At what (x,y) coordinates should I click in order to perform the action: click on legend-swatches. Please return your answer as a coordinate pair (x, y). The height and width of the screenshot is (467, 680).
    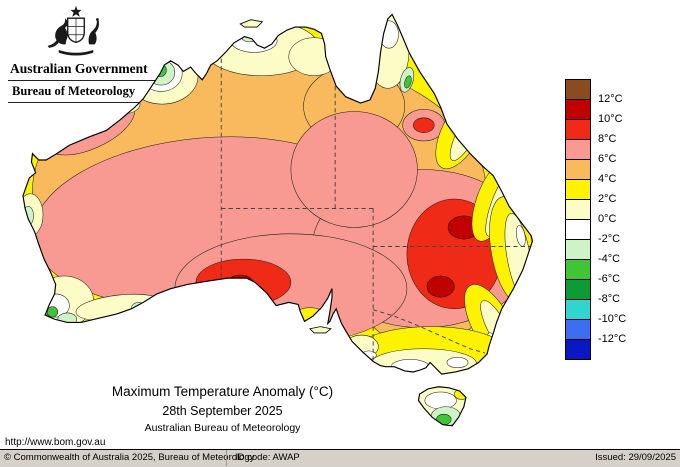
    Looking at the image, I should click on (601, 219).